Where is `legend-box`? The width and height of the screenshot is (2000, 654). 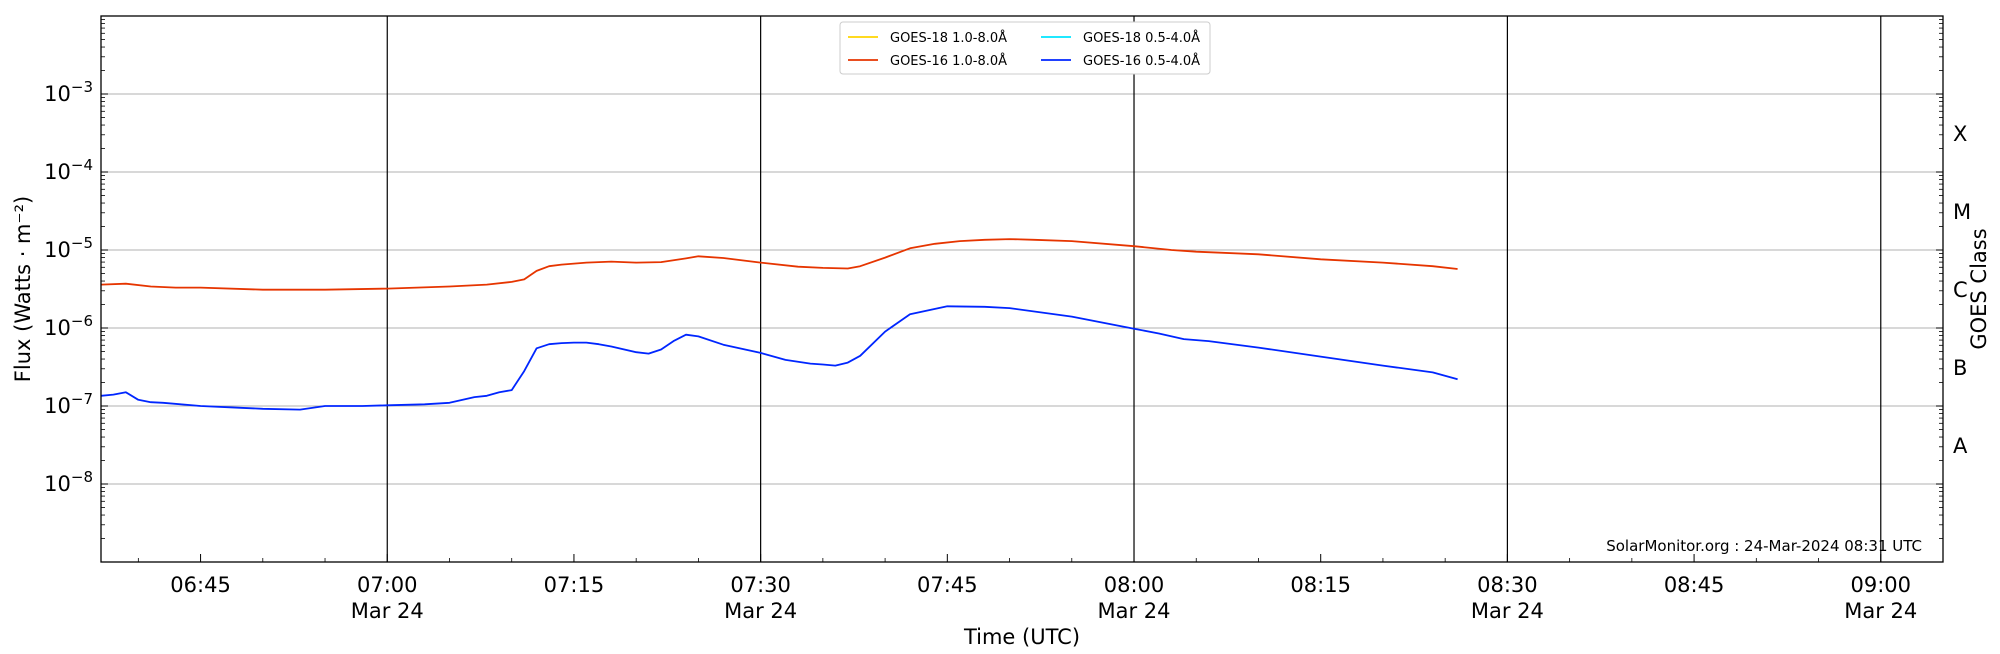 legend-box is located at coordinates (1025, 48).